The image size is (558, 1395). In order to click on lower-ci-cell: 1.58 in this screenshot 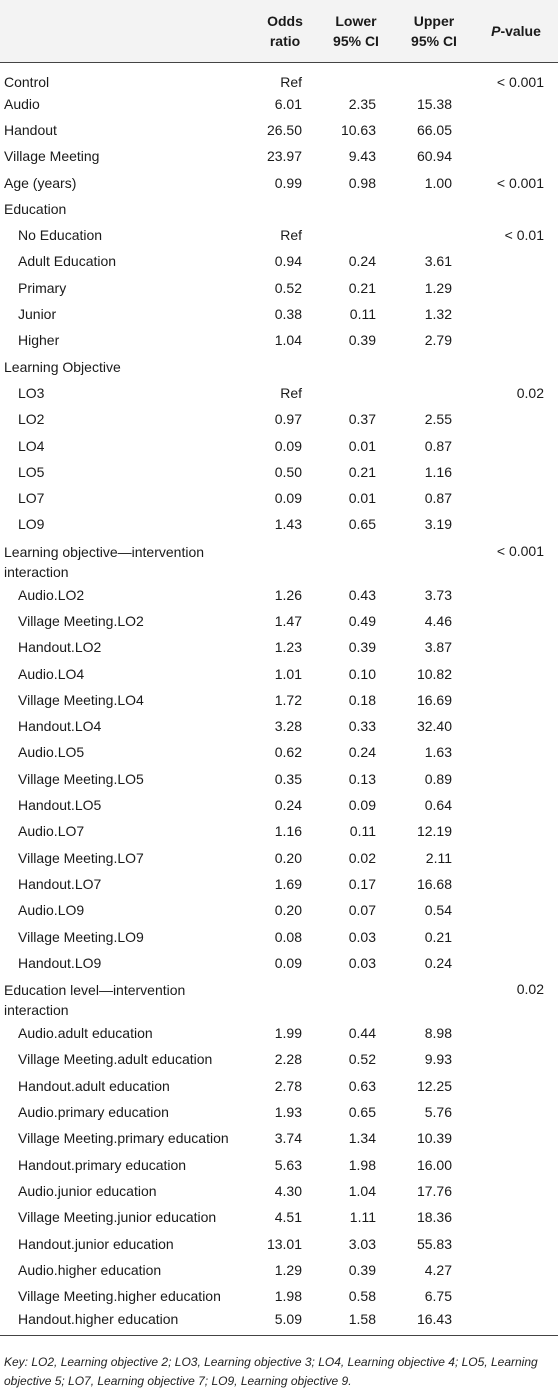, I will do `click(356, 1323)`.